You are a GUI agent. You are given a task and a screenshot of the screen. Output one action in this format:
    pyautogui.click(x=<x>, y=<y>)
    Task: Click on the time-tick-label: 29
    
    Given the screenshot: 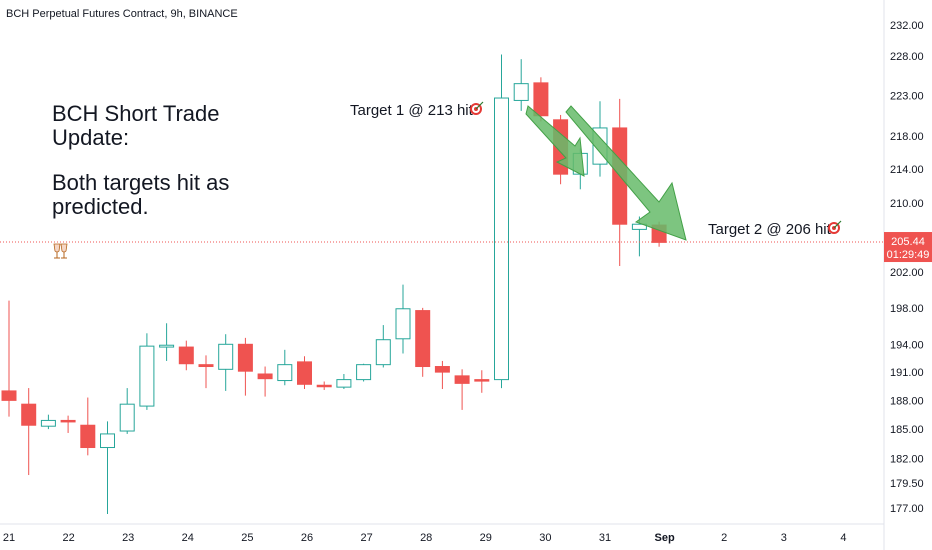 What is the action you would take?
    pyautogui.click(x=486, y=538)
    